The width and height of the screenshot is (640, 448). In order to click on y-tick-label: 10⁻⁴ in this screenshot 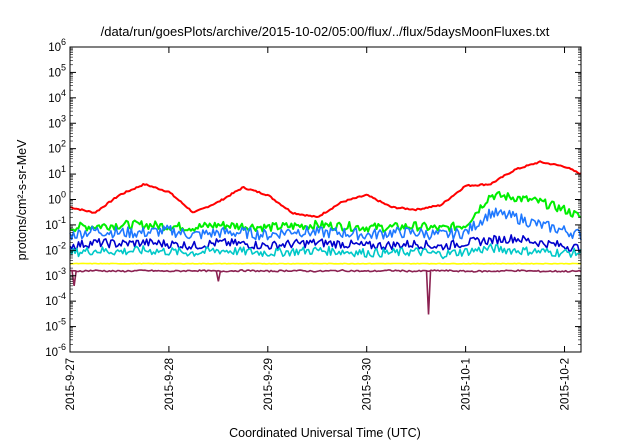, I will do `click(55, 299)`.